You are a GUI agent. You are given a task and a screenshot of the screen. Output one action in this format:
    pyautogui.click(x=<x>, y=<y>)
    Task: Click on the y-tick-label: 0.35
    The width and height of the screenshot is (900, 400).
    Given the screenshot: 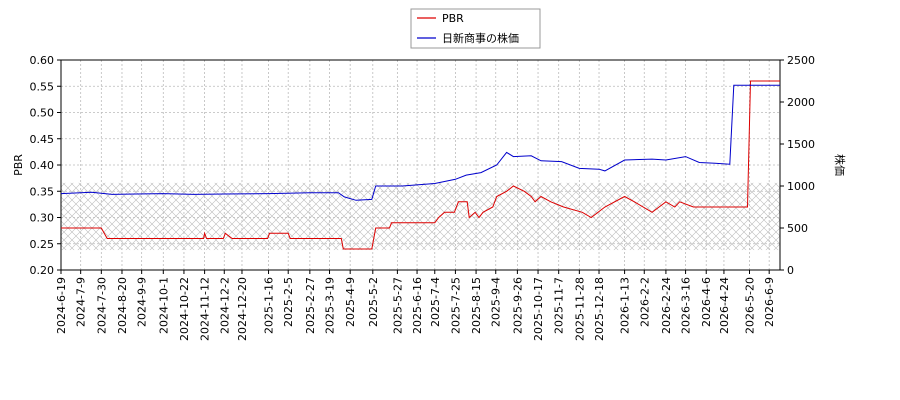 What is the action you would take?
    pyautogui.click(x=42, y=191)
    